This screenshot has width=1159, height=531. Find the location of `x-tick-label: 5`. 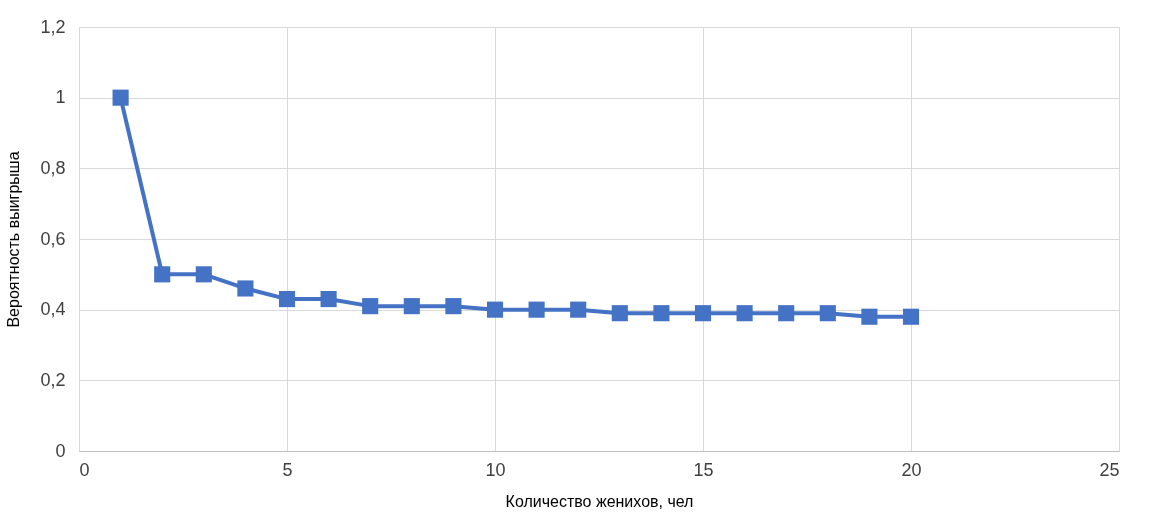

x-tick-label: 5 is located at coordinates (287, 469).